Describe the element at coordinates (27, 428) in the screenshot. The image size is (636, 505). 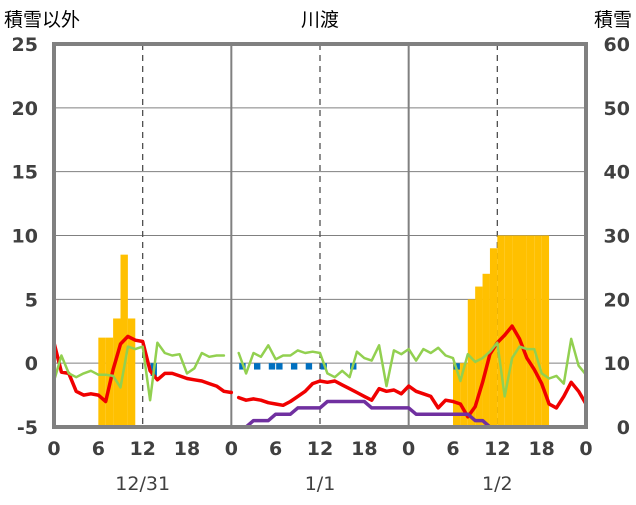
I see `left-tick-label: -5` at that location.